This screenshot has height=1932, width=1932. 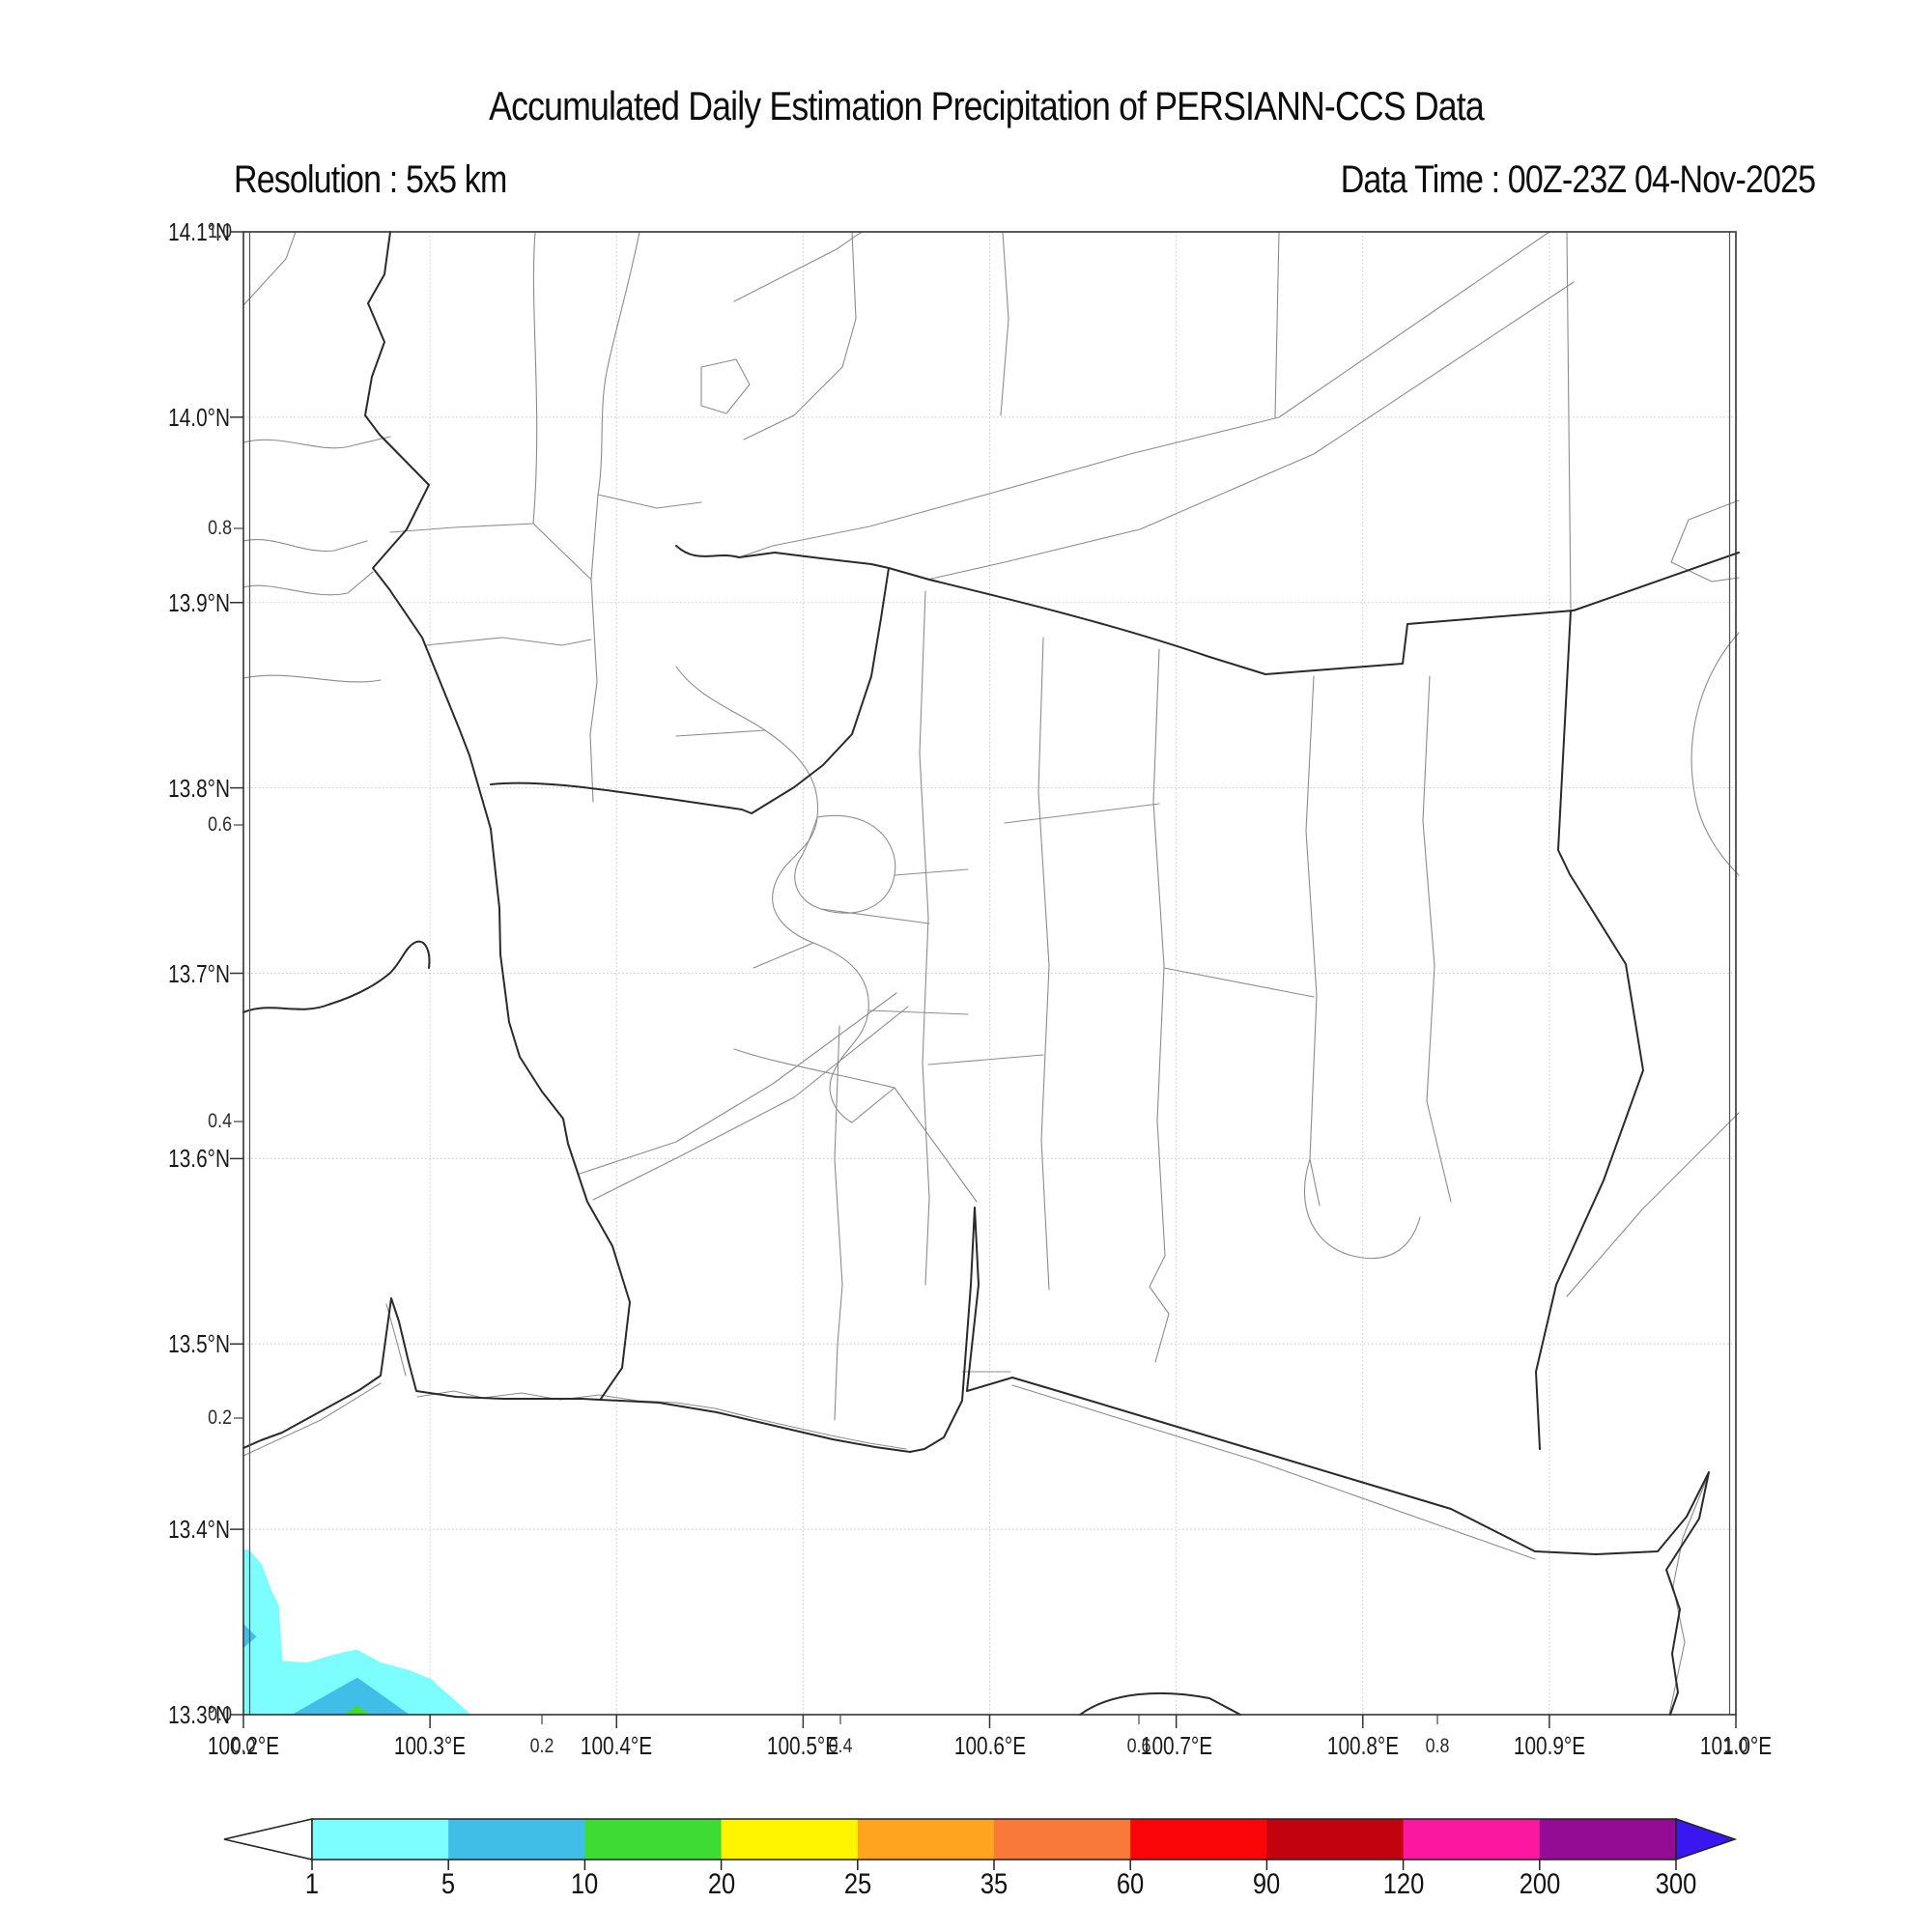 I want to click on secondary-y-tick-label: 0.8, so click(x=220, y=528).